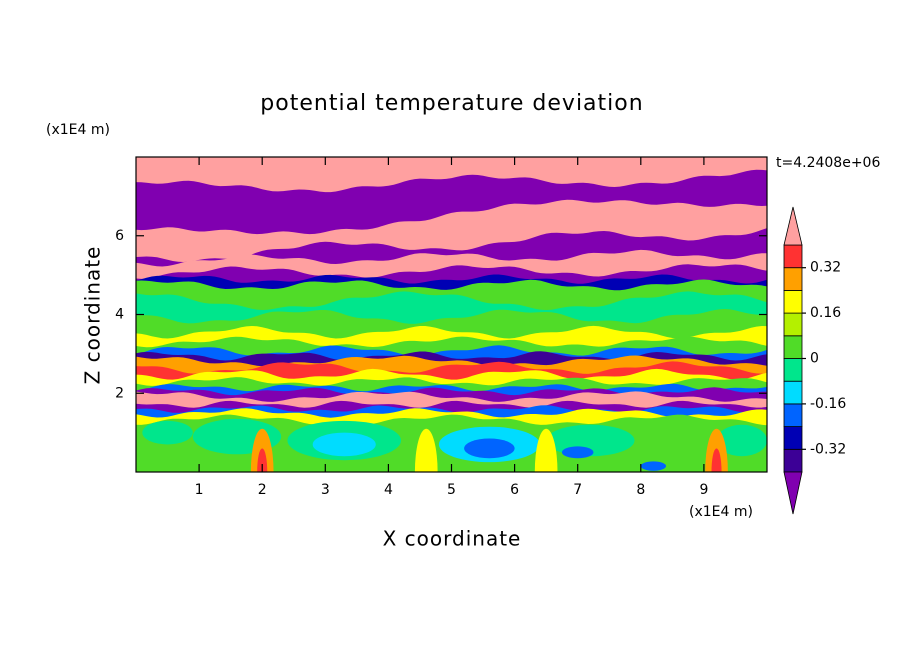 The width and height of the screenshot is (904, 654). I want to click on y-tick-label: 2, so click(119, 393).